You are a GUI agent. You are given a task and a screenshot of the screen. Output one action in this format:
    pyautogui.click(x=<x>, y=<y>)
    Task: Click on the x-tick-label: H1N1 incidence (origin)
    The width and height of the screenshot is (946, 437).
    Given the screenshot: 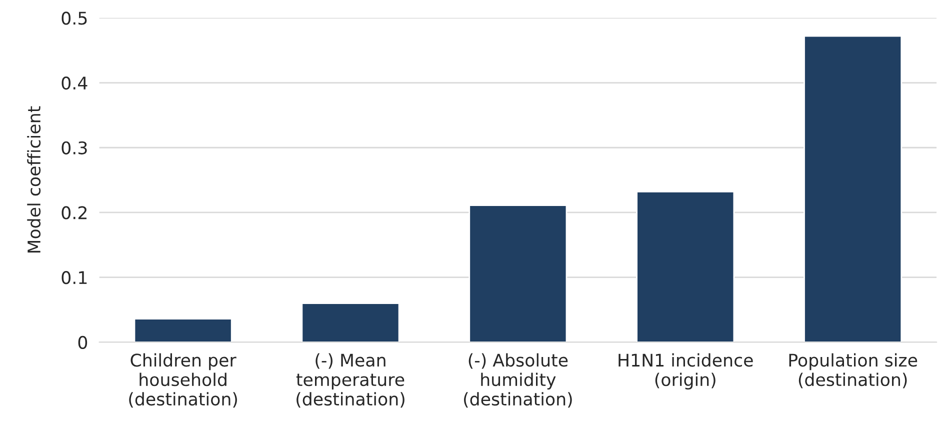 What is the action you would take?
    pyautogui.click(x=685, y=371)
    